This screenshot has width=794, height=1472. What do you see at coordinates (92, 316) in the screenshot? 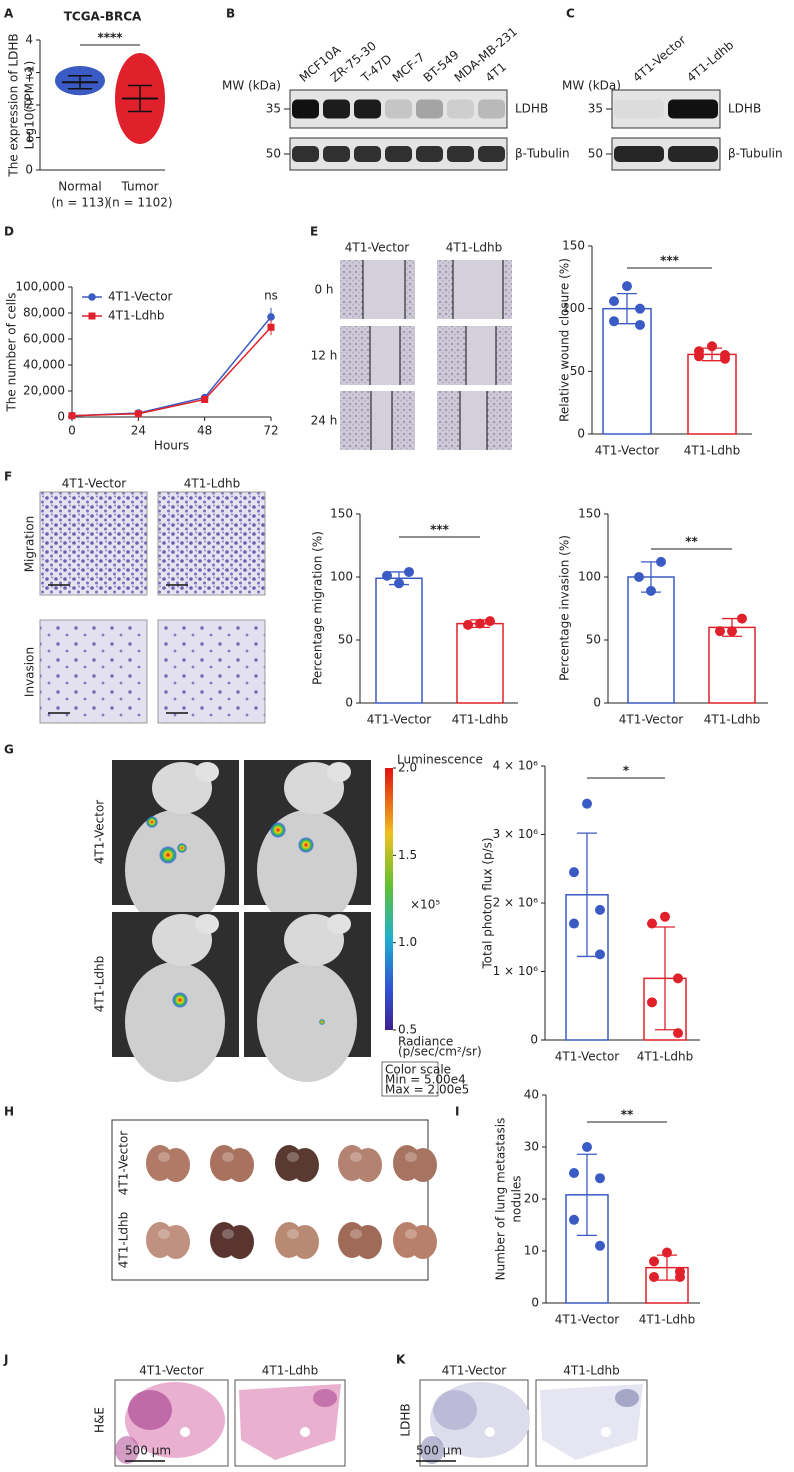
I see `legend-marker` at bounding box center [92, 316].